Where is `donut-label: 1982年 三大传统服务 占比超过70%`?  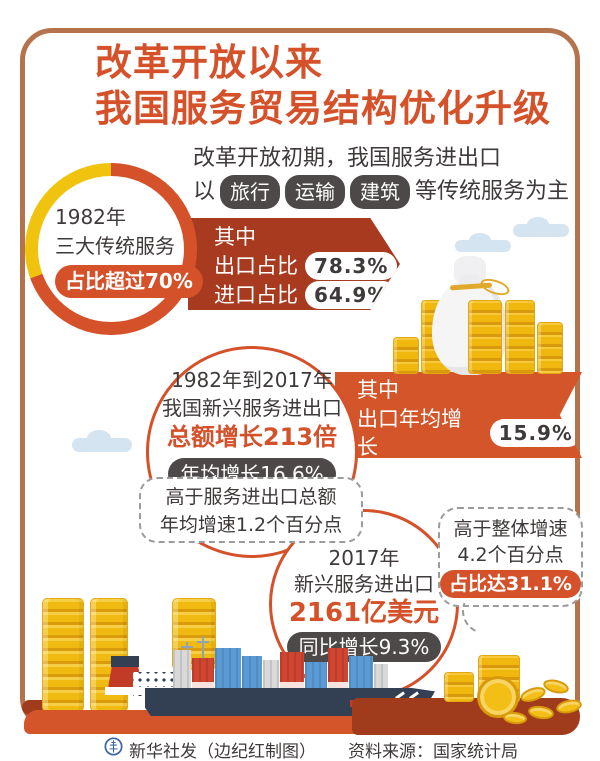
donut-label: 1982年 三大传统服务 占比超过70% is located at coordinates (129, 250).